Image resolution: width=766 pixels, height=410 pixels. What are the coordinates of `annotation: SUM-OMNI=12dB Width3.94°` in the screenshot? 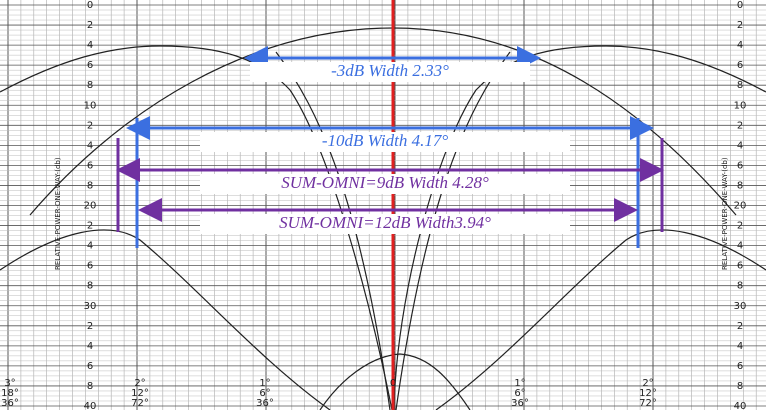 It's located at (385, 222).